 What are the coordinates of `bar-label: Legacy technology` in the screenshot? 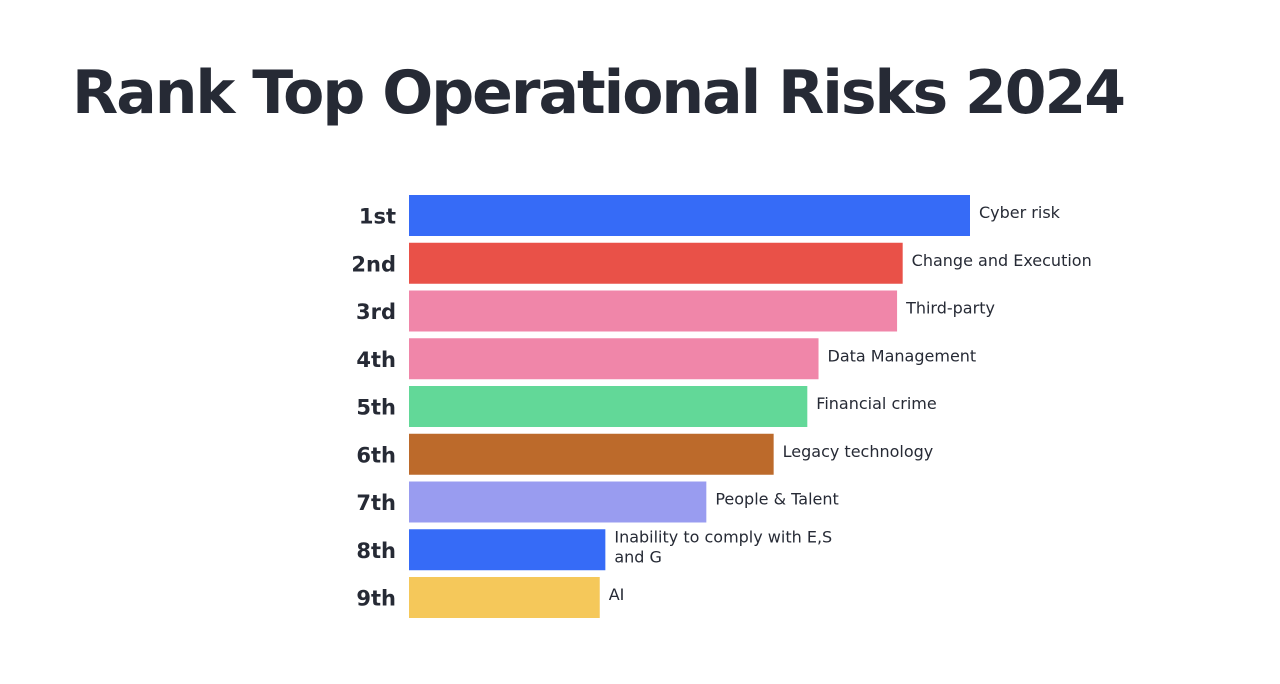 It's located at (858, 451).